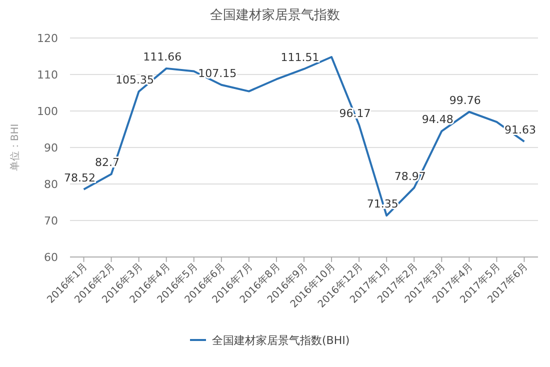 This screenshot has height=367, width=550. I want to click on y-axis-title: 单位：BHI, so click(15, 148).